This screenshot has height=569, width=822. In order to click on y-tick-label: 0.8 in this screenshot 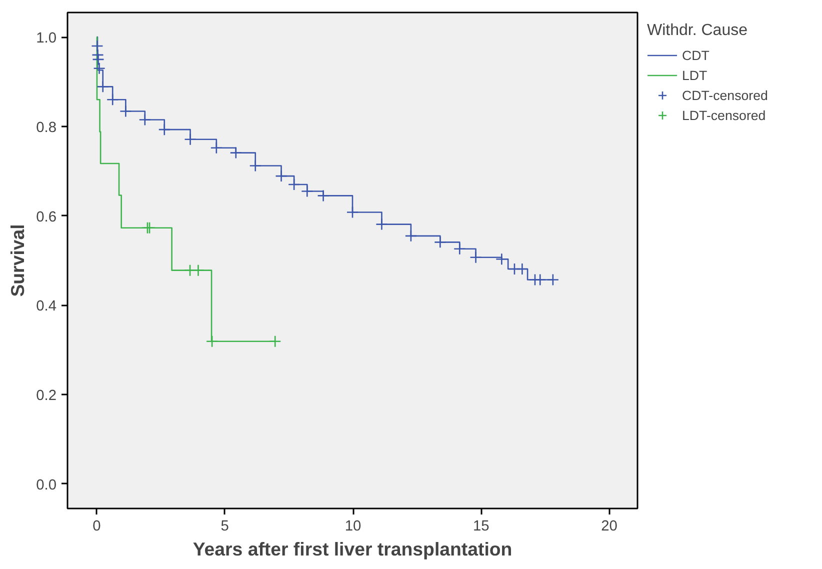, I will do `click(46, 128)`.